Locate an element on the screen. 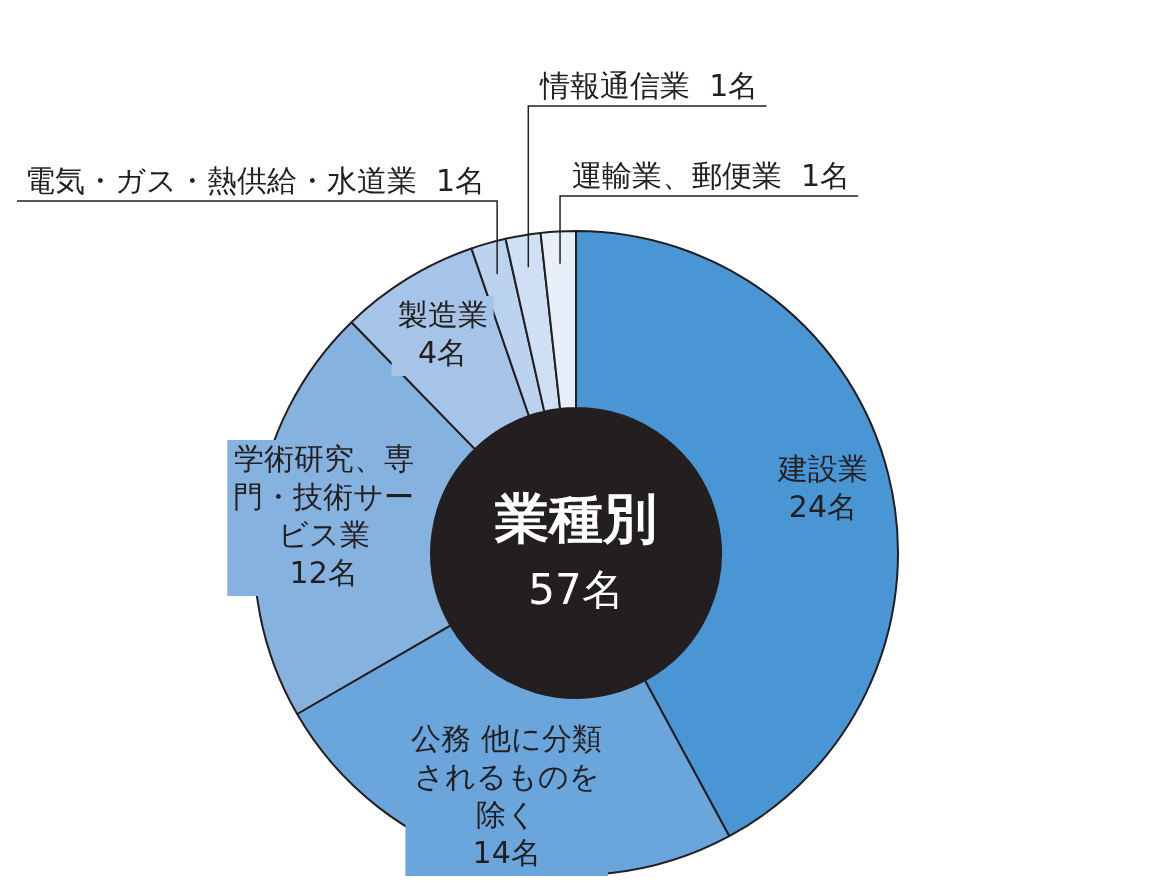 The width and height of the screenshot is (1152, 886). slice-label: 建設業 is located at coordinates (822, 469).